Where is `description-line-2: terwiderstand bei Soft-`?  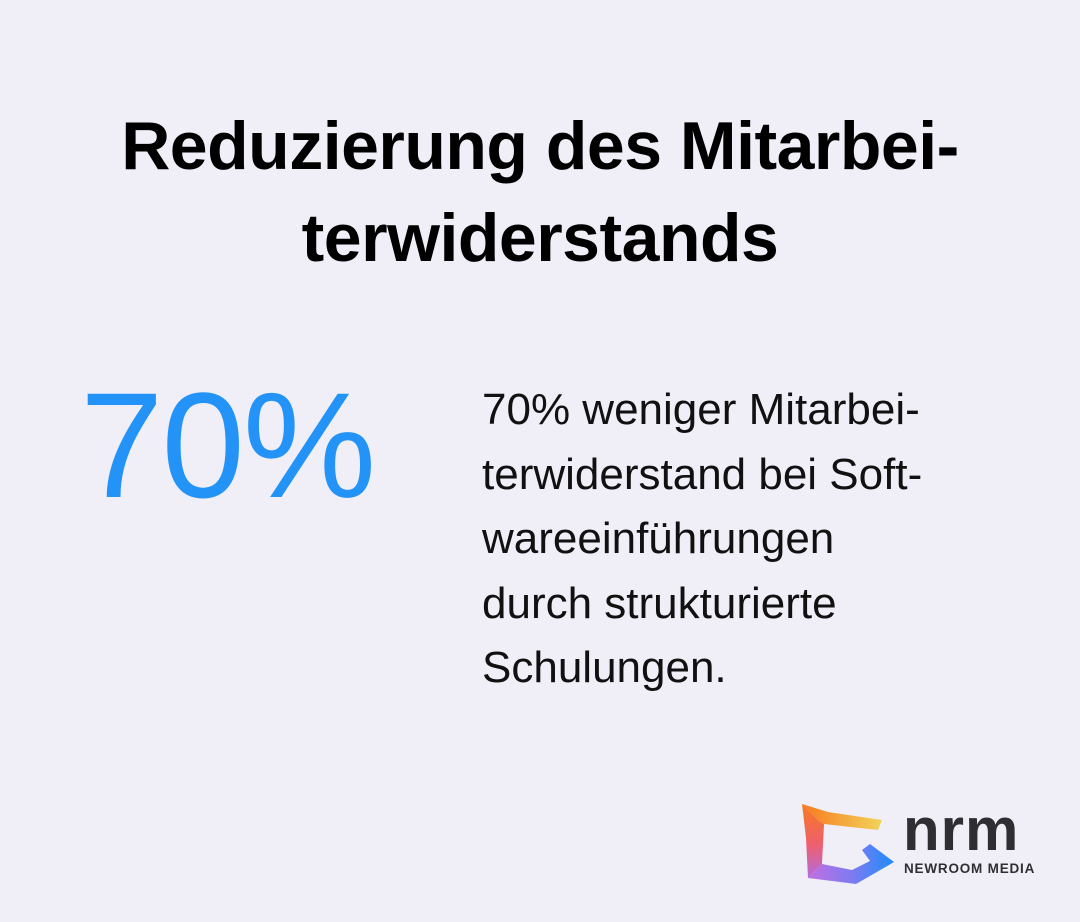
description-line-2: terwiderstand bei Soft- is located at coordinates (702, 474).